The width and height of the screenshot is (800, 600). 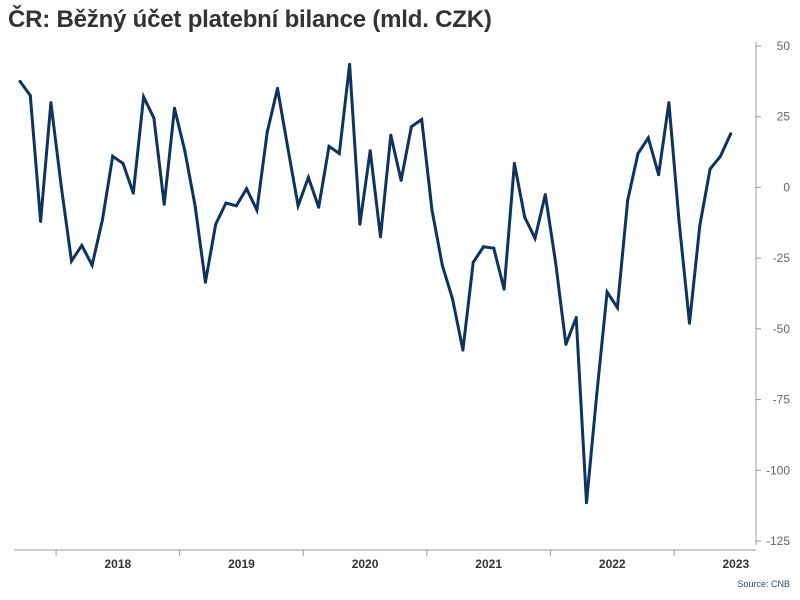 I want to click on x-axis: 2018 2019 2020 2021 2022 2023, so click(x=385, y=560).